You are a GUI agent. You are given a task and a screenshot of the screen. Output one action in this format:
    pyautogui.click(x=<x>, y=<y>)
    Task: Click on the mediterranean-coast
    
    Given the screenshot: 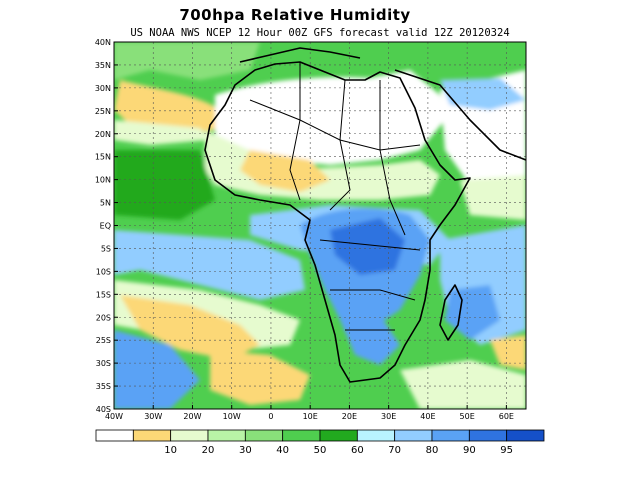 What is the action you would take?
    pyautogui.click(x=300, y=55)
    